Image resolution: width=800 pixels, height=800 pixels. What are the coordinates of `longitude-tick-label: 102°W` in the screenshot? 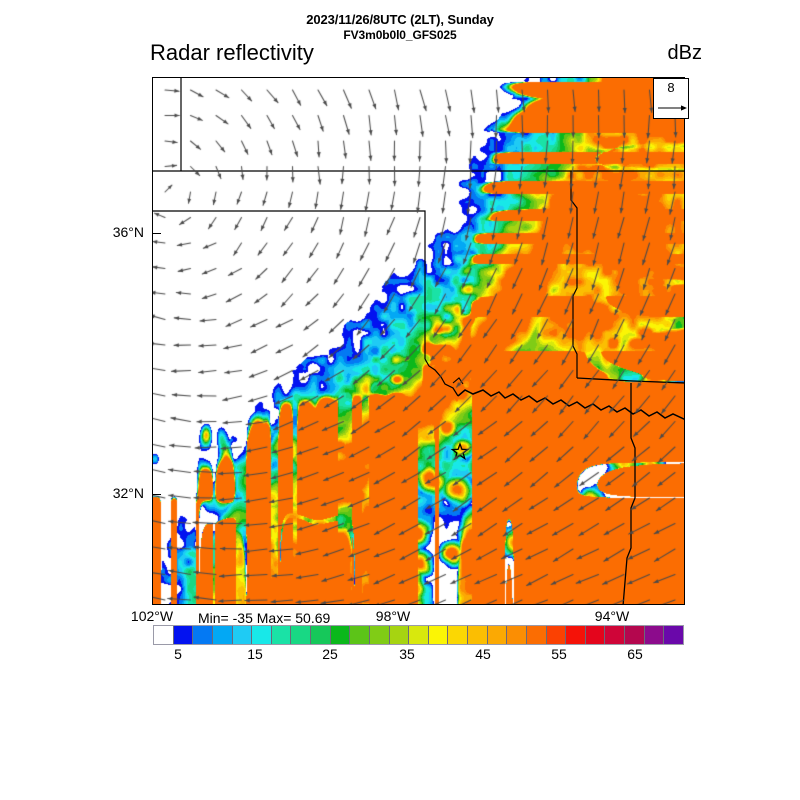 It's located at (152, 616).